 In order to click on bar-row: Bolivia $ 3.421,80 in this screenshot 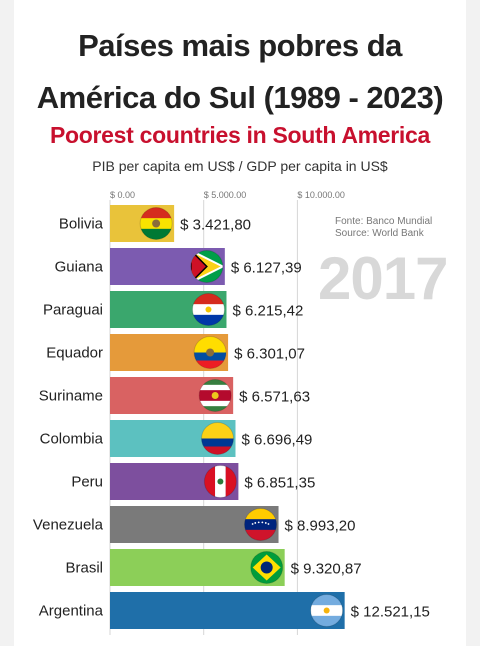, I will do `click(155, 223)`.